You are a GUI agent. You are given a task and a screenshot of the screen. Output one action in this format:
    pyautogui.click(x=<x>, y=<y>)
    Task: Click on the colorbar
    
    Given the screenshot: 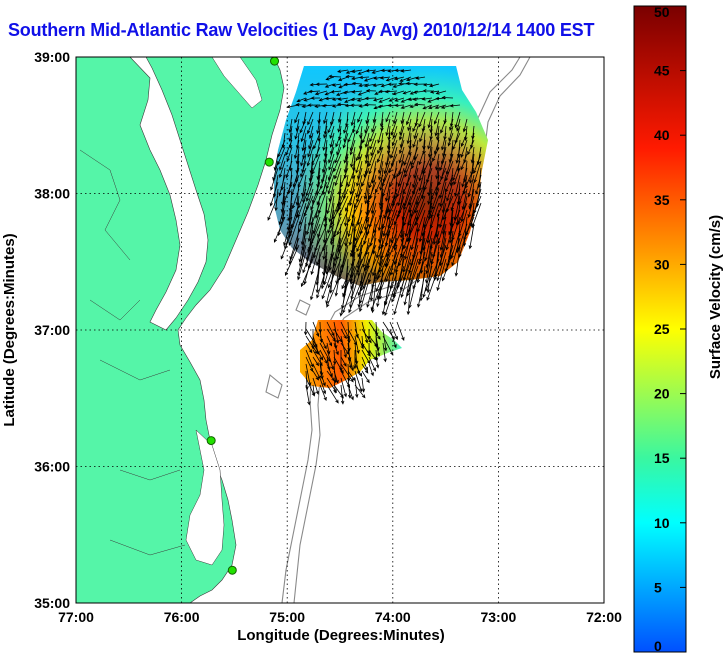 What is the action you would take?
    pyautogui.click(x=660, y=329)
    